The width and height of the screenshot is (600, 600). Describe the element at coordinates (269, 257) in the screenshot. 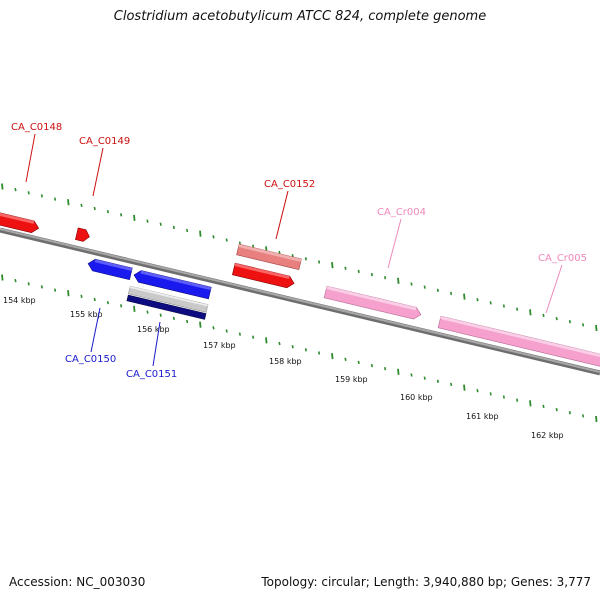

I see `gene-arrow-ca-c0152-light` at that location.